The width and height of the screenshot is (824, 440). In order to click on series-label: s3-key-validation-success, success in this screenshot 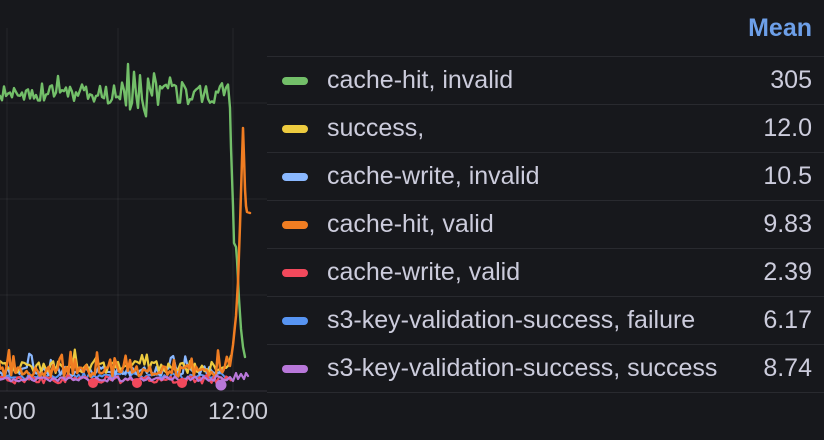, I will do `click(522, 368)`.